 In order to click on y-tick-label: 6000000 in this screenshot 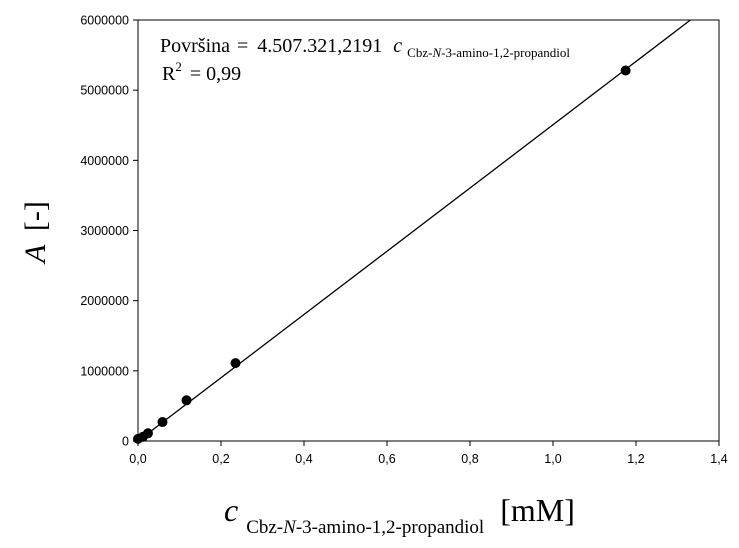, I will do `click(104, 21)`.